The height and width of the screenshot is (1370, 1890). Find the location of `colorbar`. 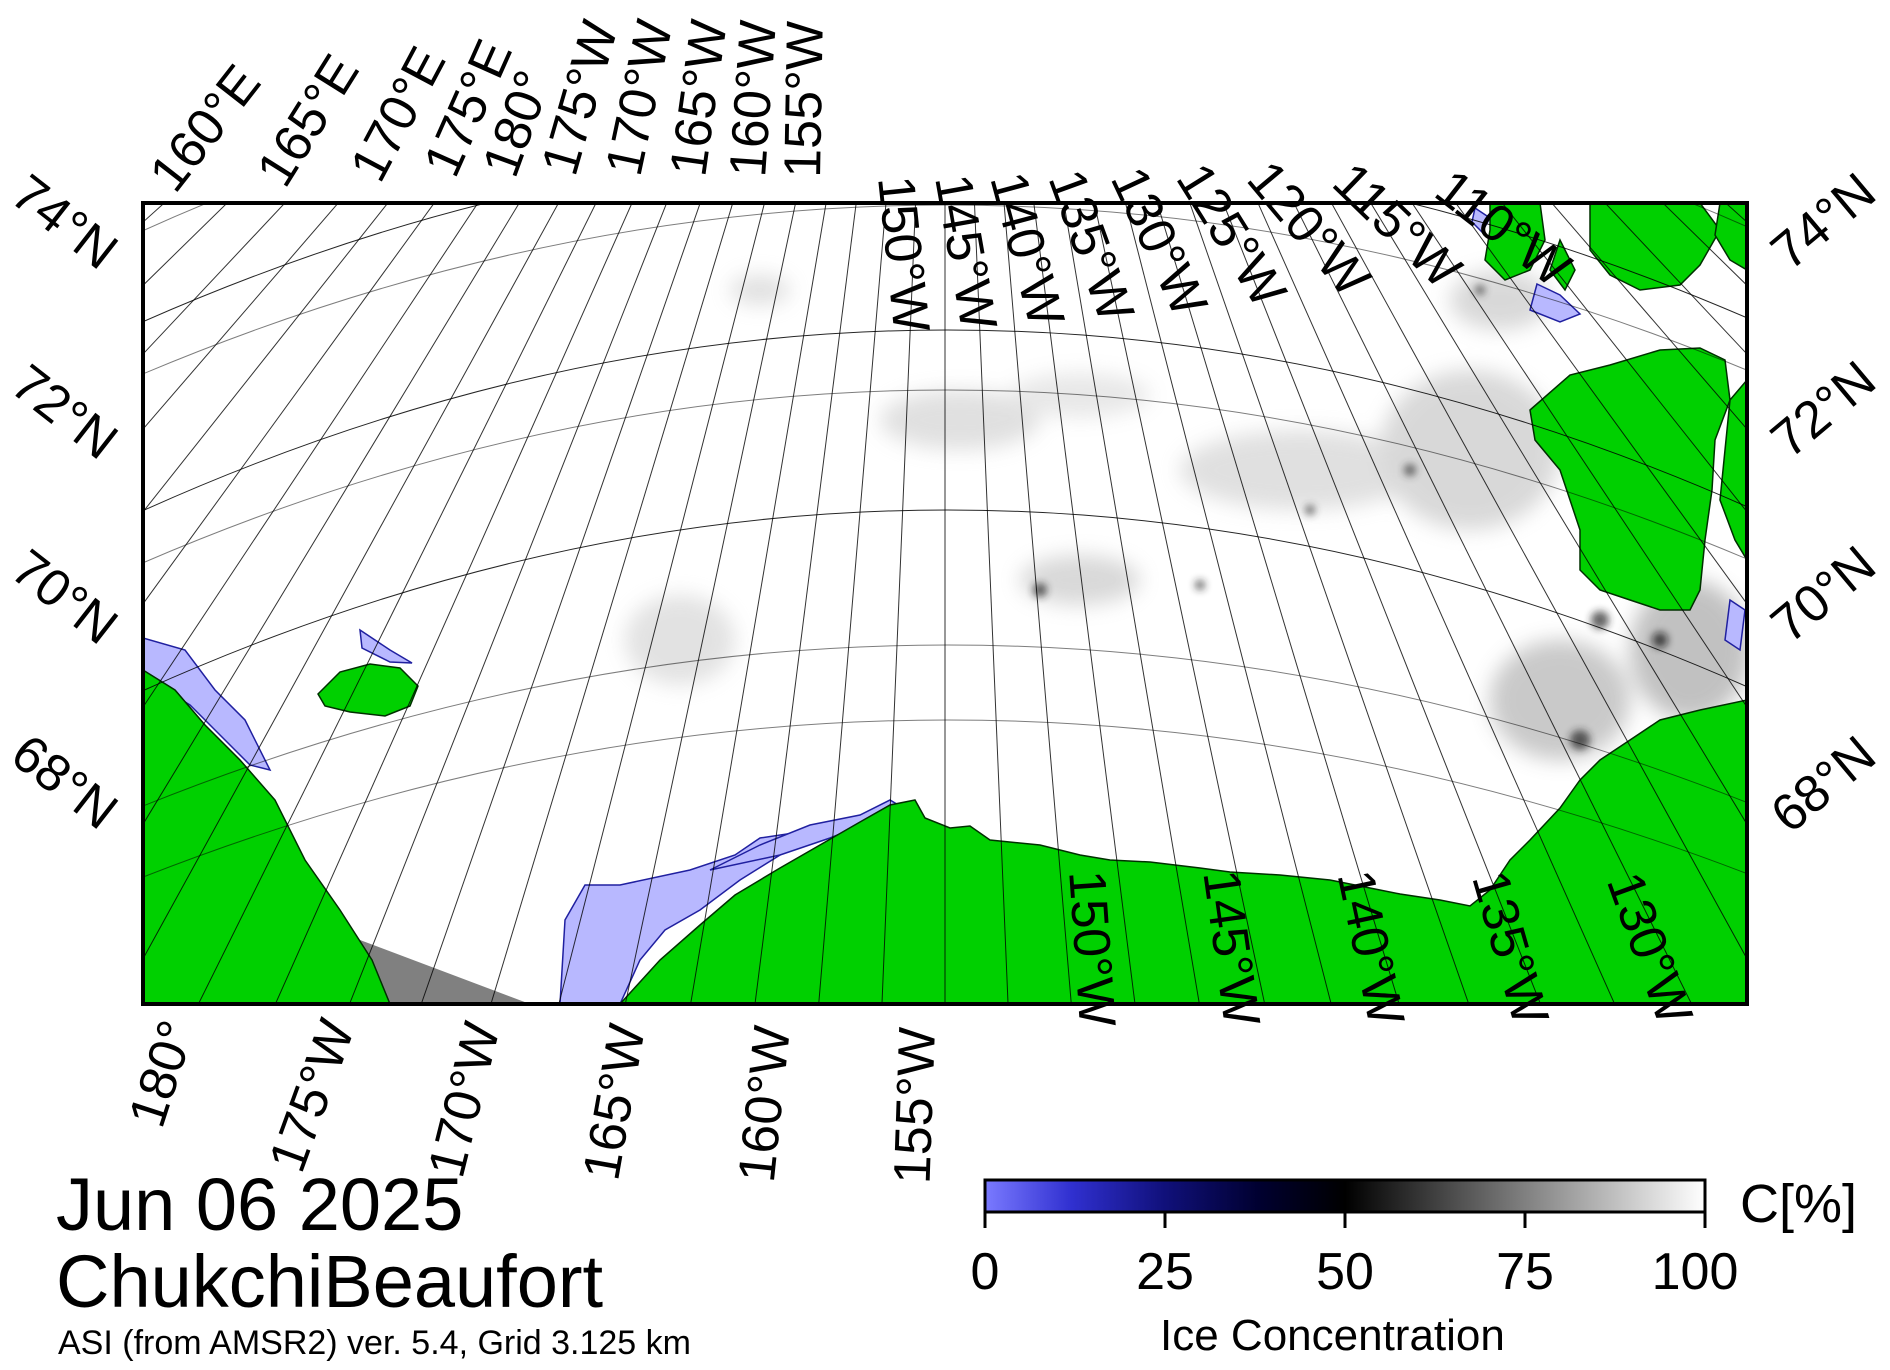

colorbar is located at coordinates (1345, 1196).